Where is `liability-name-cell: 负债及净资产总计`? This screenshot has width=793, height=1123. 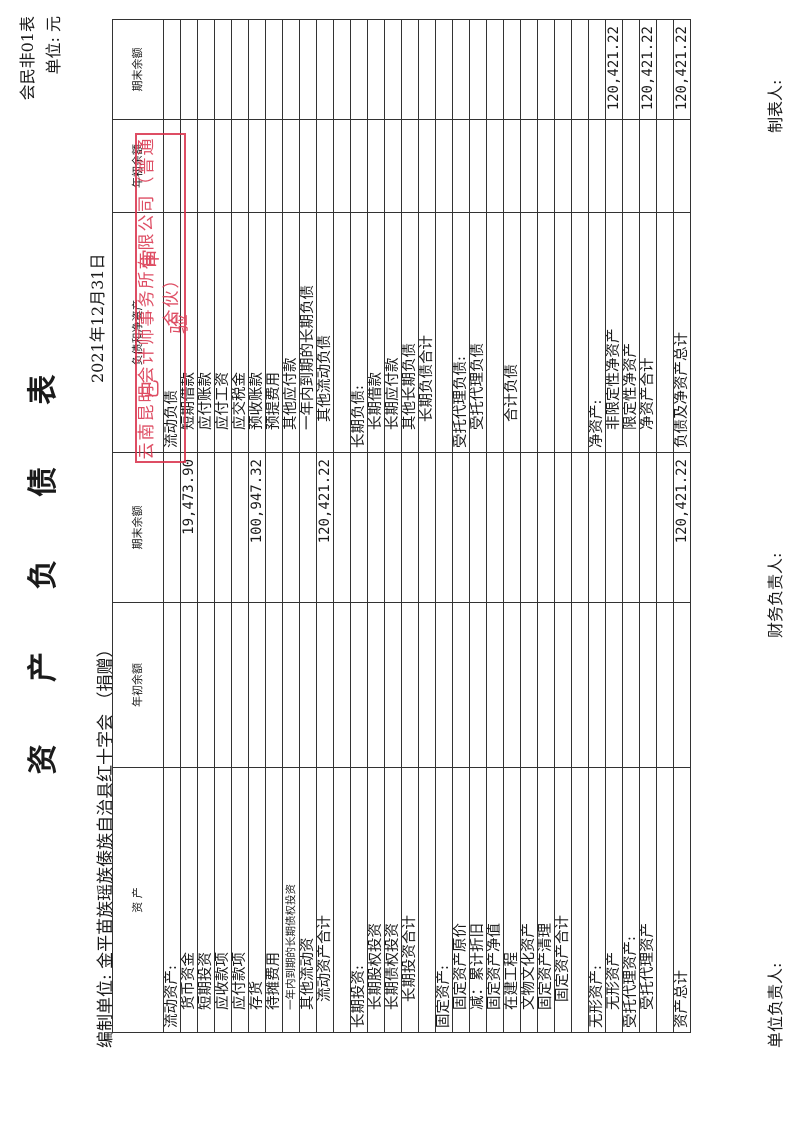
liability-name-cell: 负债及净资产总计 is located at coordinates (682, 332).